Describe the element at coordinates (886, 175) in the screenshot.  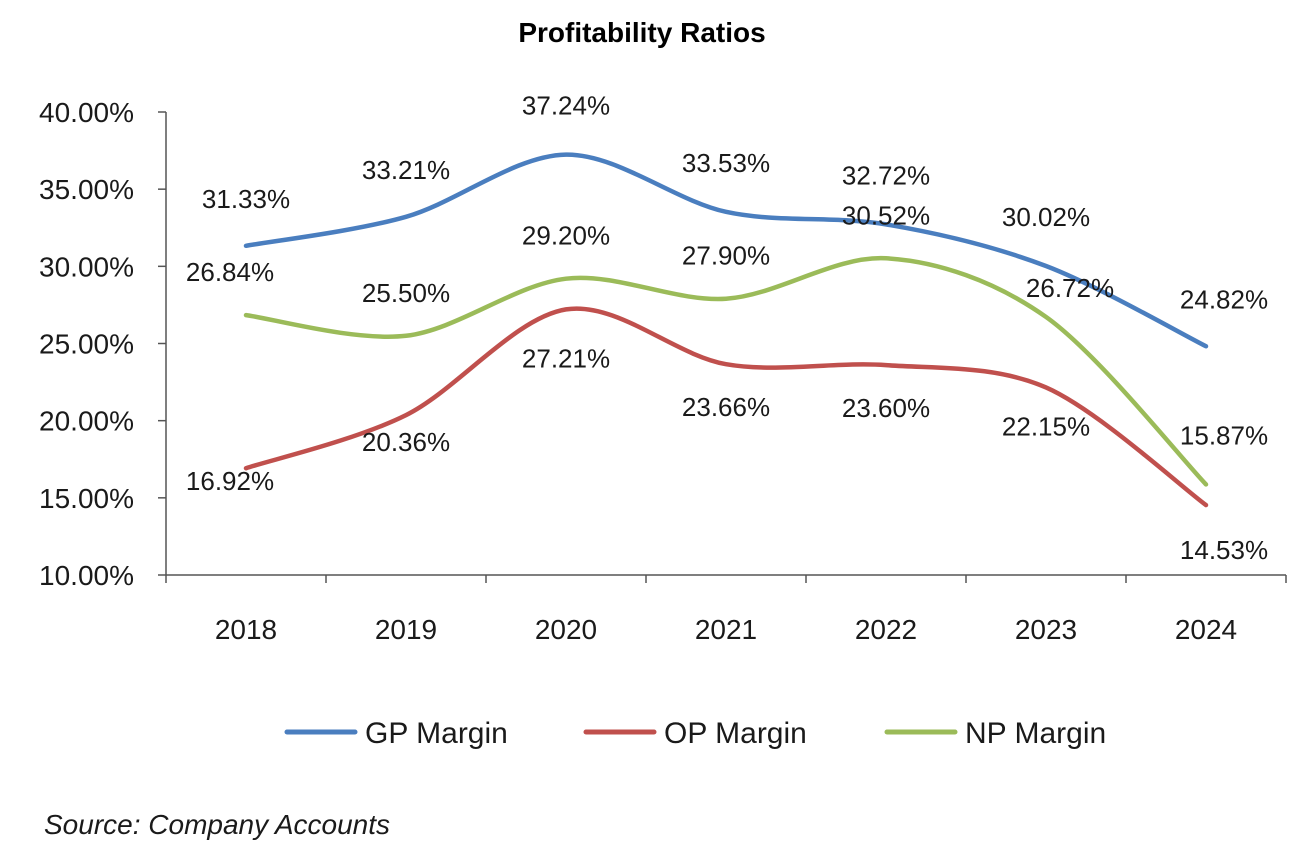
I see `gp-data-label: 32.72%` at that location.